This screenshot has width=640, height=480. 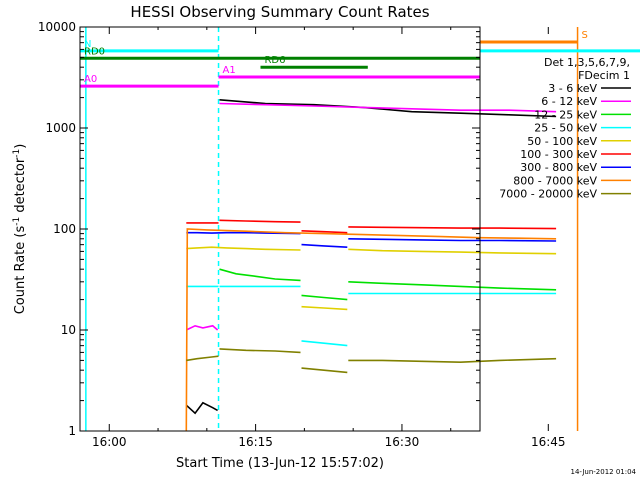 I want to click on y-tick-label-2: 100, so click(x=64, y=229).